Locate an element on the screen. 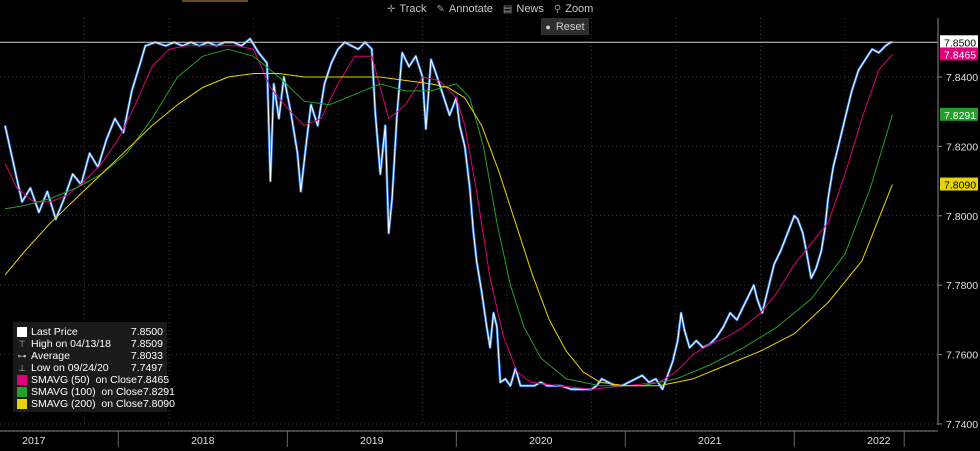  legend-row-smavg-200: SMAVG (200) on Close 7.8090 is located at coordinates (96, 404).